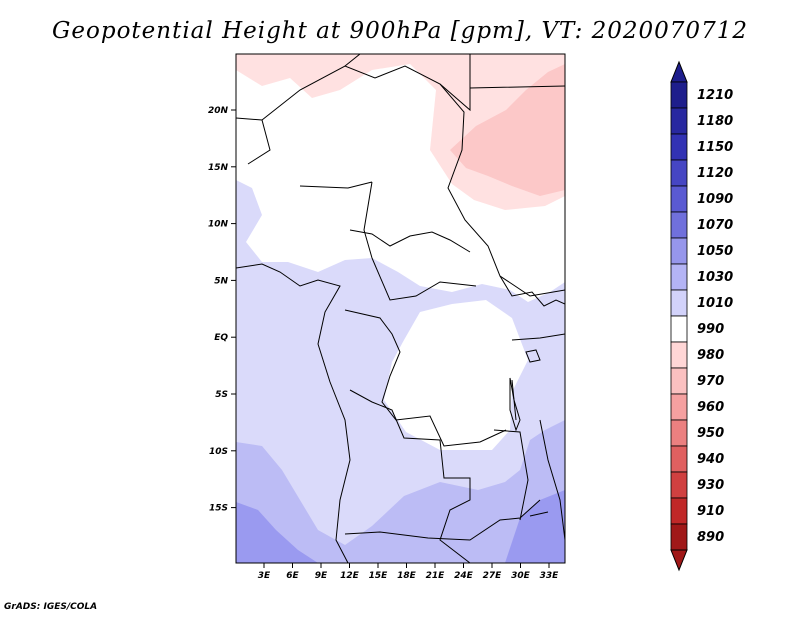 This screenshot has width=800, height=618. What do you see at coordinates (321, 576) in the screenshot?
I see `lon-tick-label: 9E` at bounding box center [321, 576].